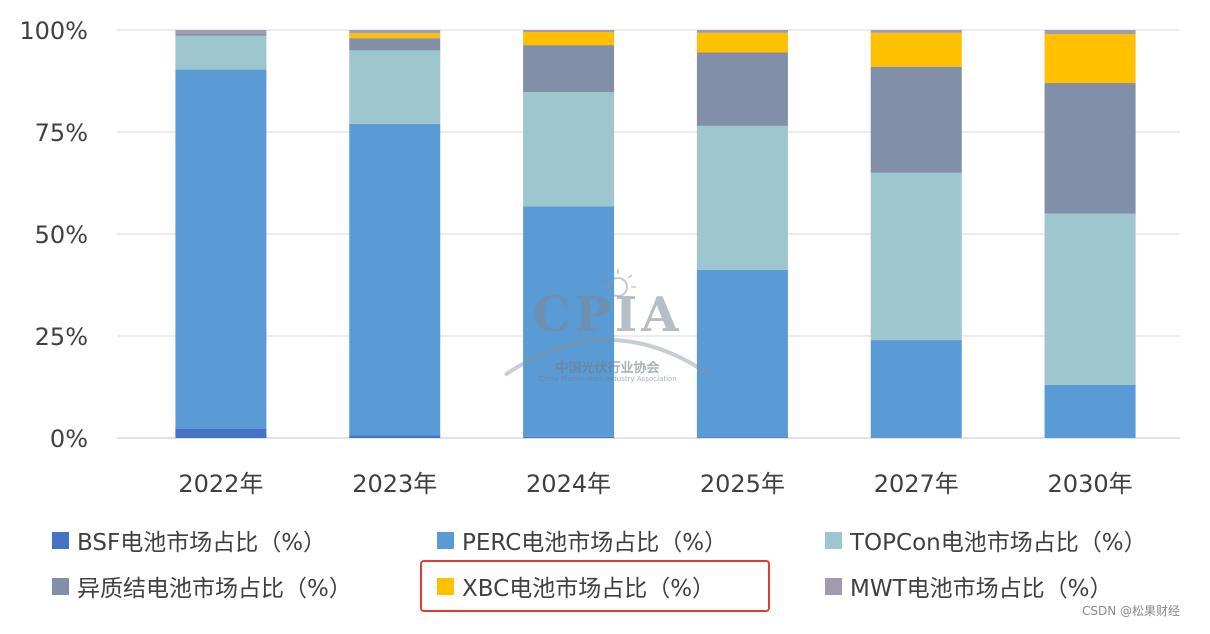  I want to click on highlight-box, so click(595, 586).